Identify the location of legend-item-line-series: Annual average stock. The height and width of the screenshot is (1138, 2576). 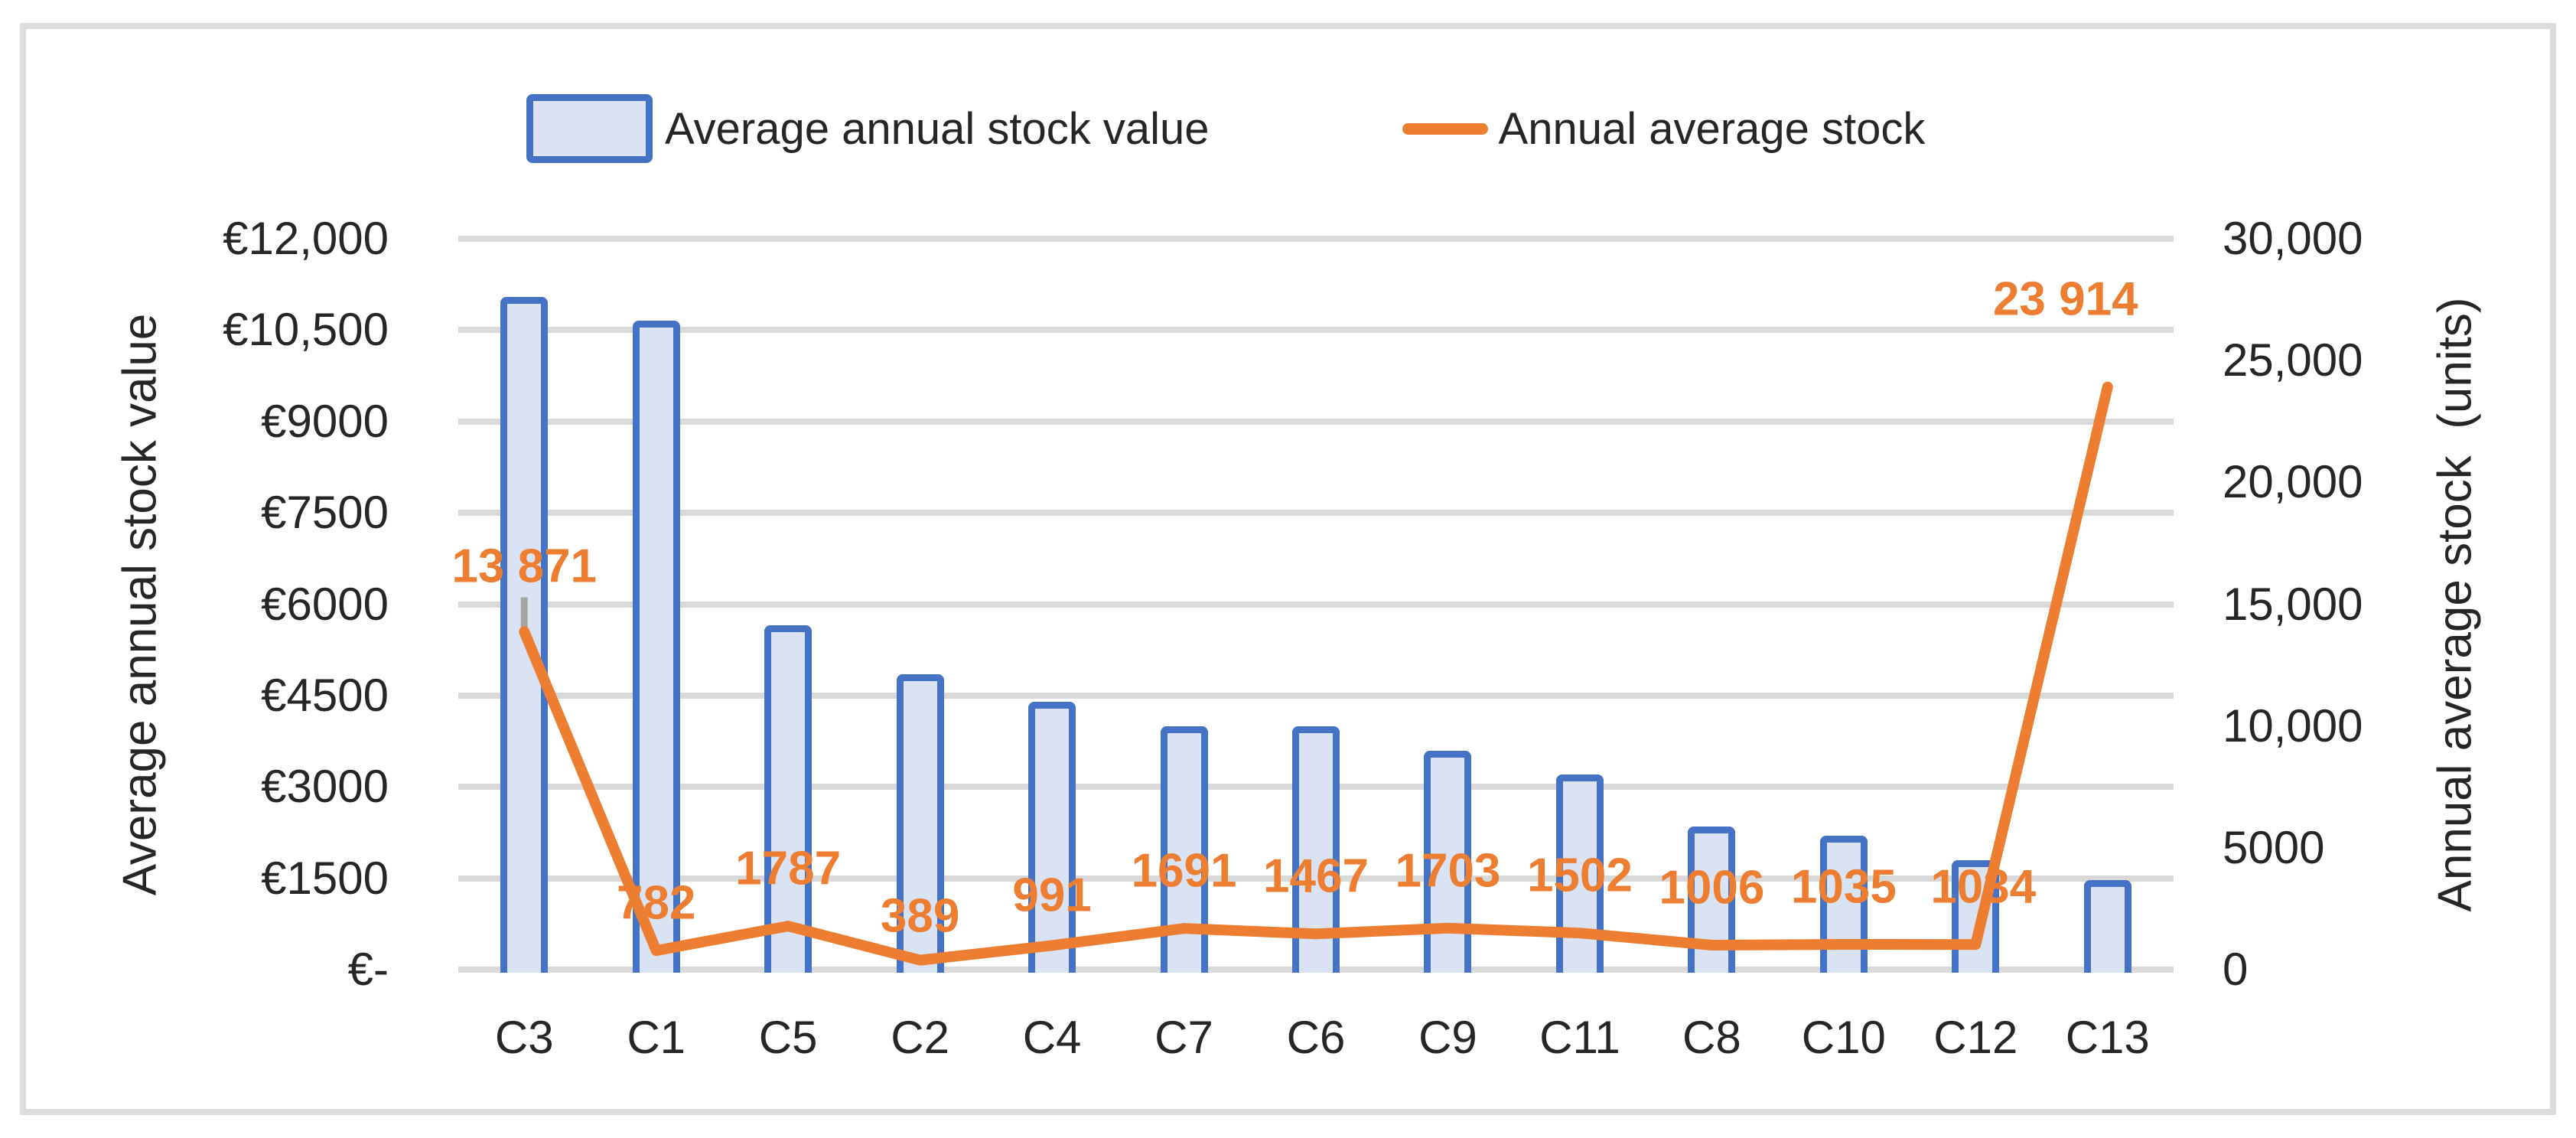
(1664, 129).